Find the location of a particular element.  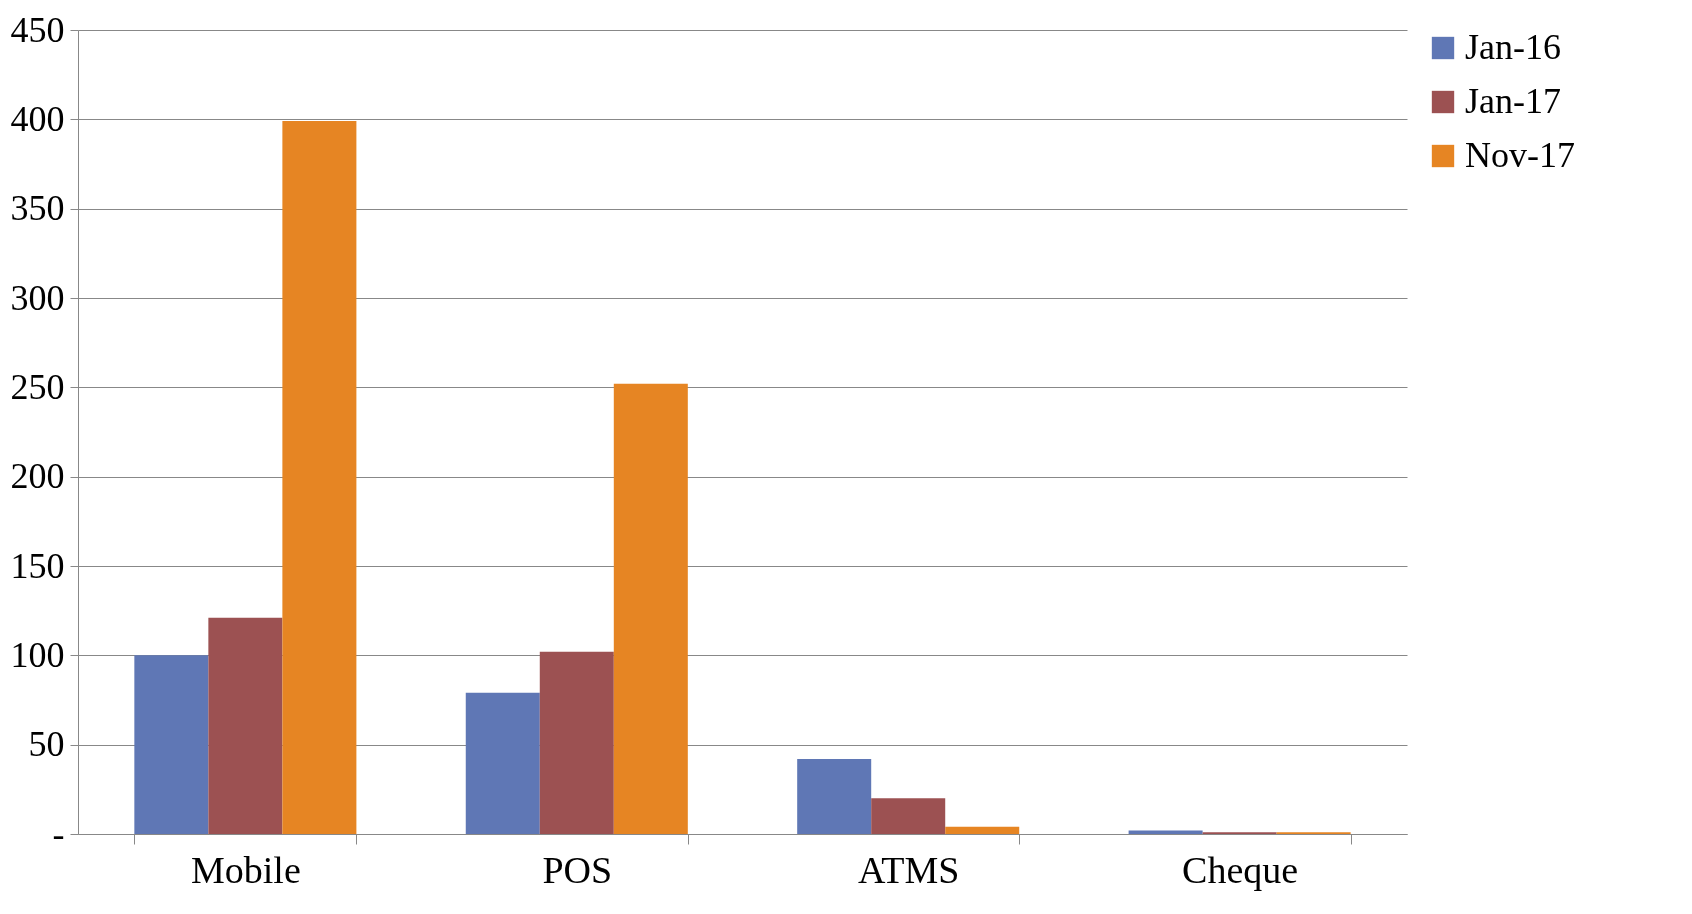

x-tick-label: Mobile is located at coordinates (245, 869).